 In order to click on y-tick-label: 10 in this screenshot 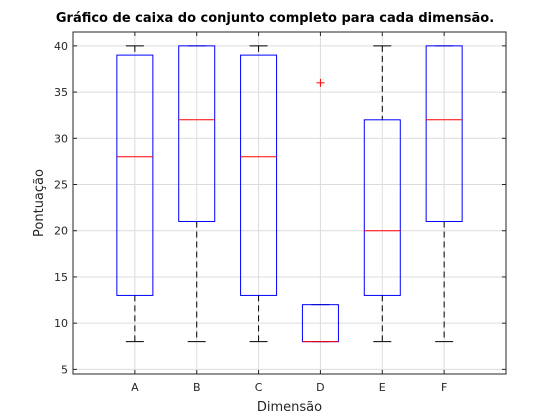, I will do `click(61, 323)`.